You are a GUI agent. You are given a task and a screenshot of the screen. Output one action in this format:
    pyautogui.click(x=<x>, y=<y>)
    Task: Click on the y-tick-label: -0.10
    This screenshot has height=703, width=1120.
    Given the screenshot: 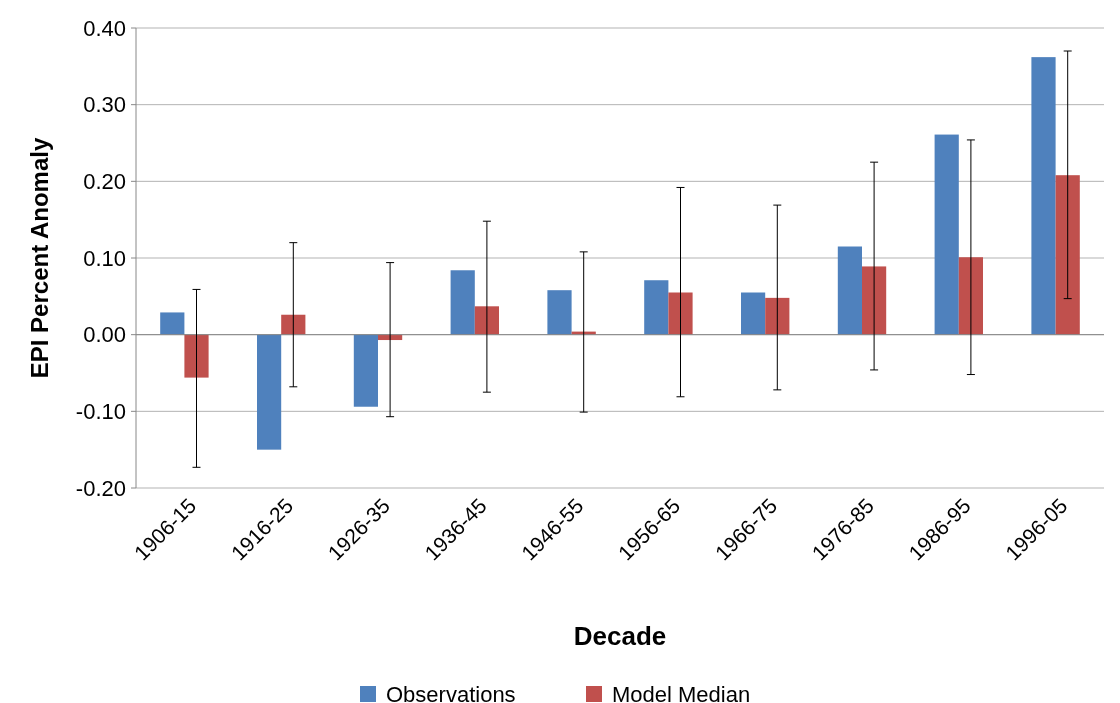 What is the action you would take?
    pyautogui.click(x=100, y=412)
    